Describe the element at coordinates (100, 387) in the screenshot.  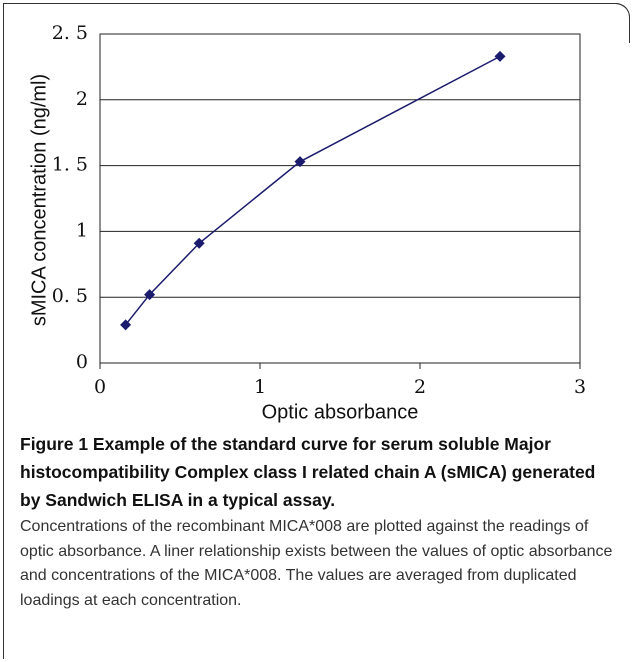
I see `x-tick-label: 0` at that location.